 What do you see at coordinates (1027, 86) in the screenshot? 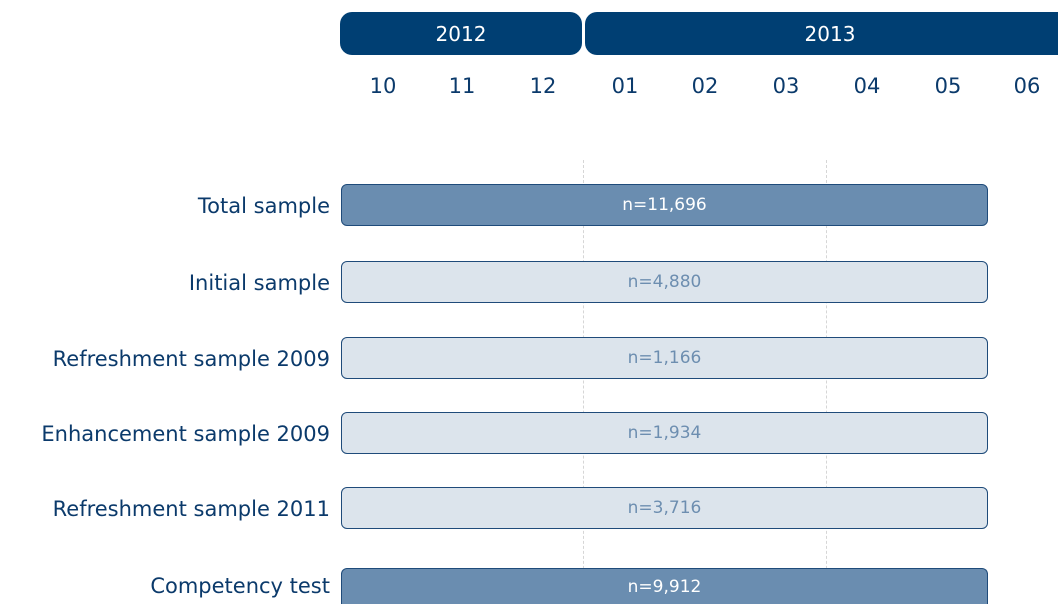
I see `month-label: 06` at bounding box center [1027, 86].